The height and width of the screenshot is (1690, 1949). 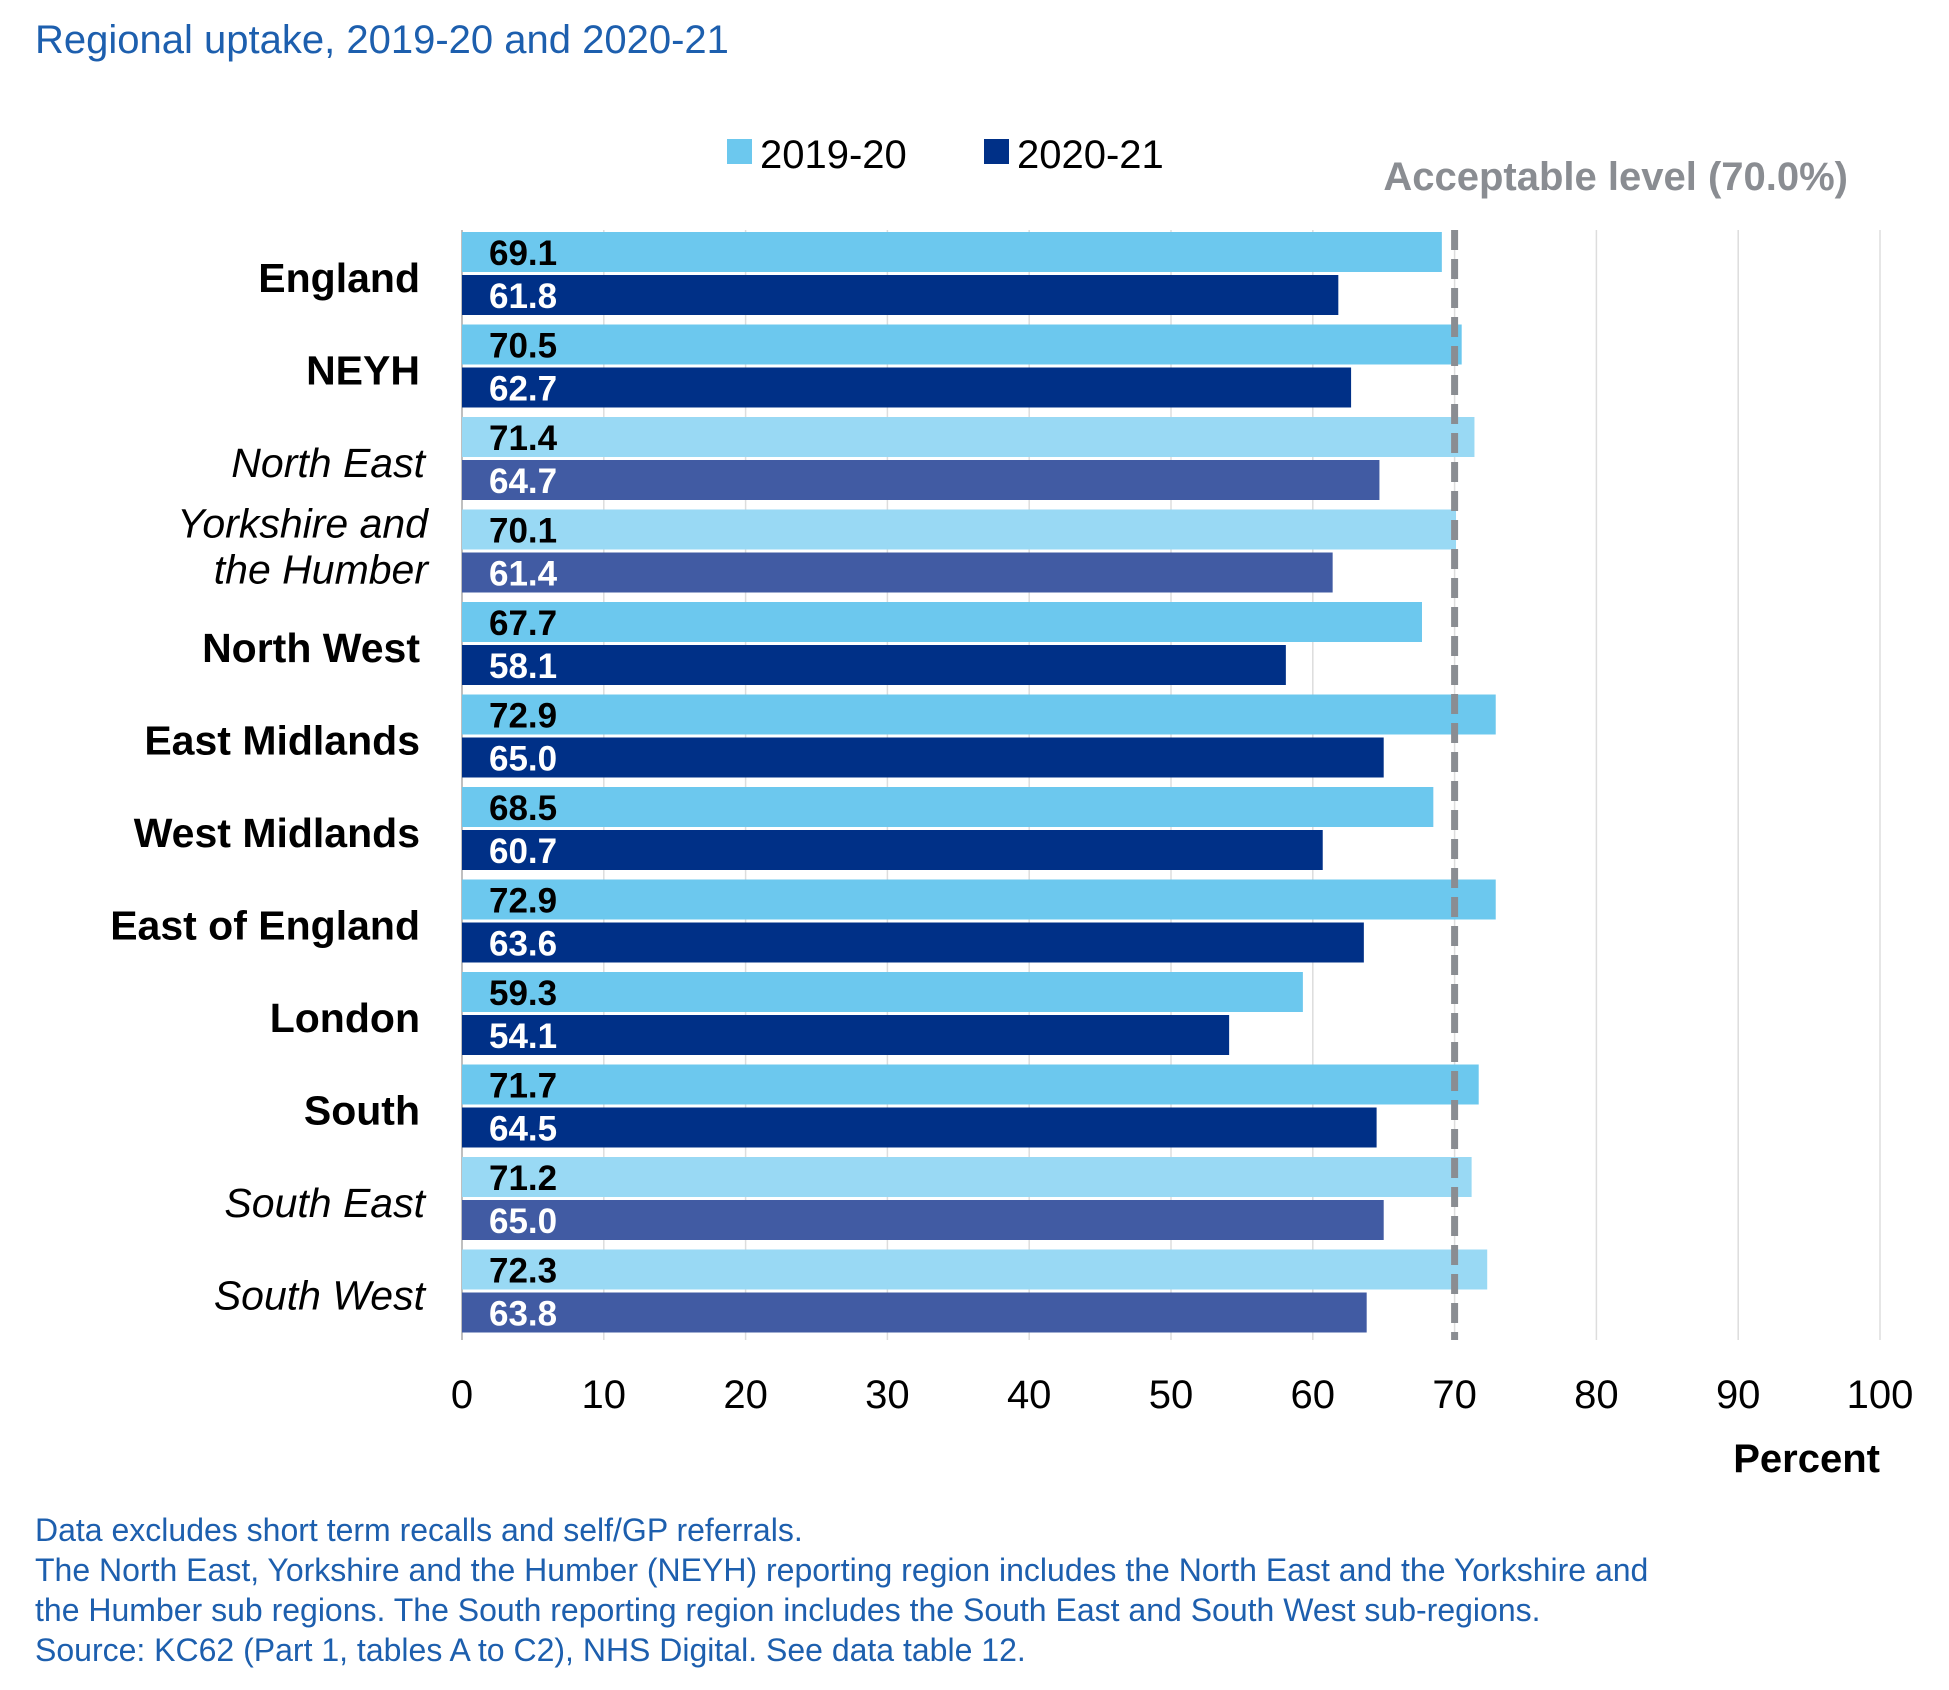 What do you see at coordinates (523, 851) in the screenshot?
I see `data-label: 60.7` at bounding box center [523, 851].